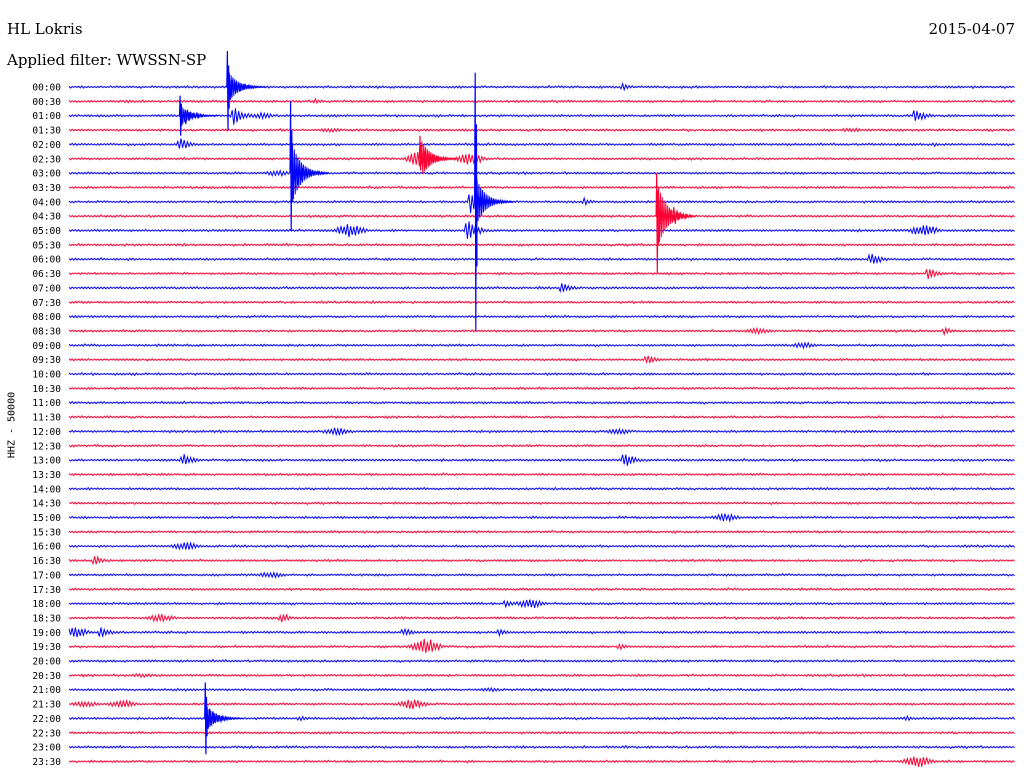  What do you see at coordinates (46, 231) in the screenshot?
I see `row-label: 05:00` at bounding box center [46, 231].